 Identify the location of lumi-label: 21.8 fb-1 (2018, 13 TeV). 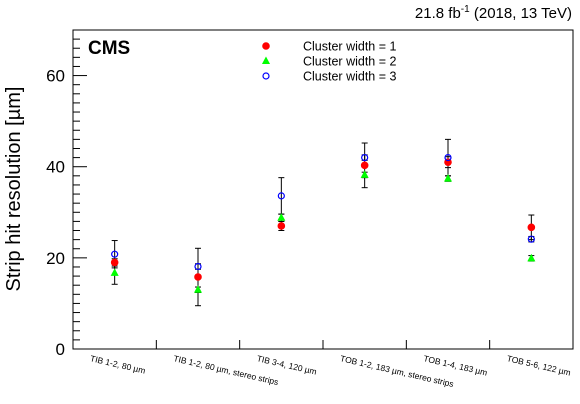
(493, 13).